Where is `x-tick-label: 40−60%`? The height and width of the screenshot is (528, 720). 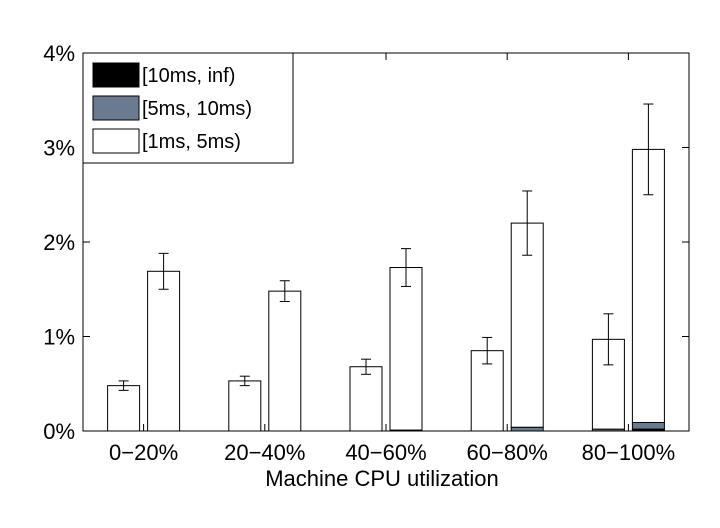 x-tick-label: 40−60% is located at coordinates (385, 452).